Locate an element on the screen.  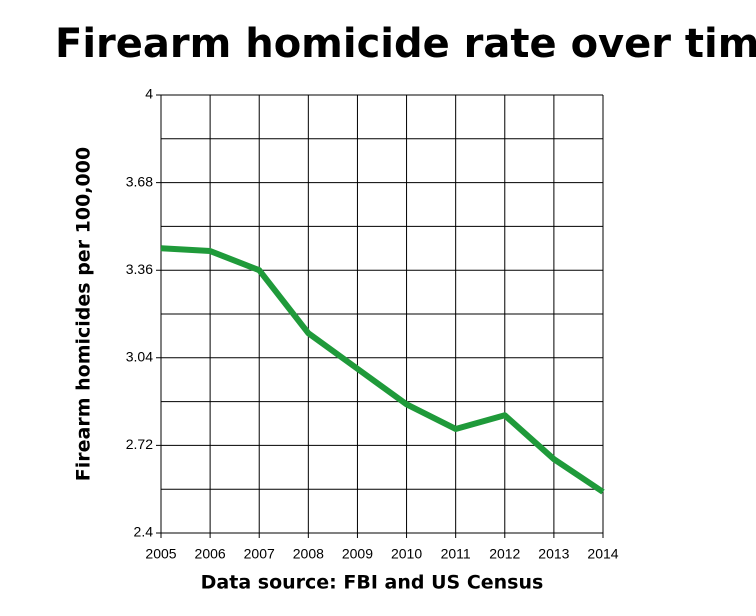
x-tick-label: 2008 is located at coordinates (308, 554).